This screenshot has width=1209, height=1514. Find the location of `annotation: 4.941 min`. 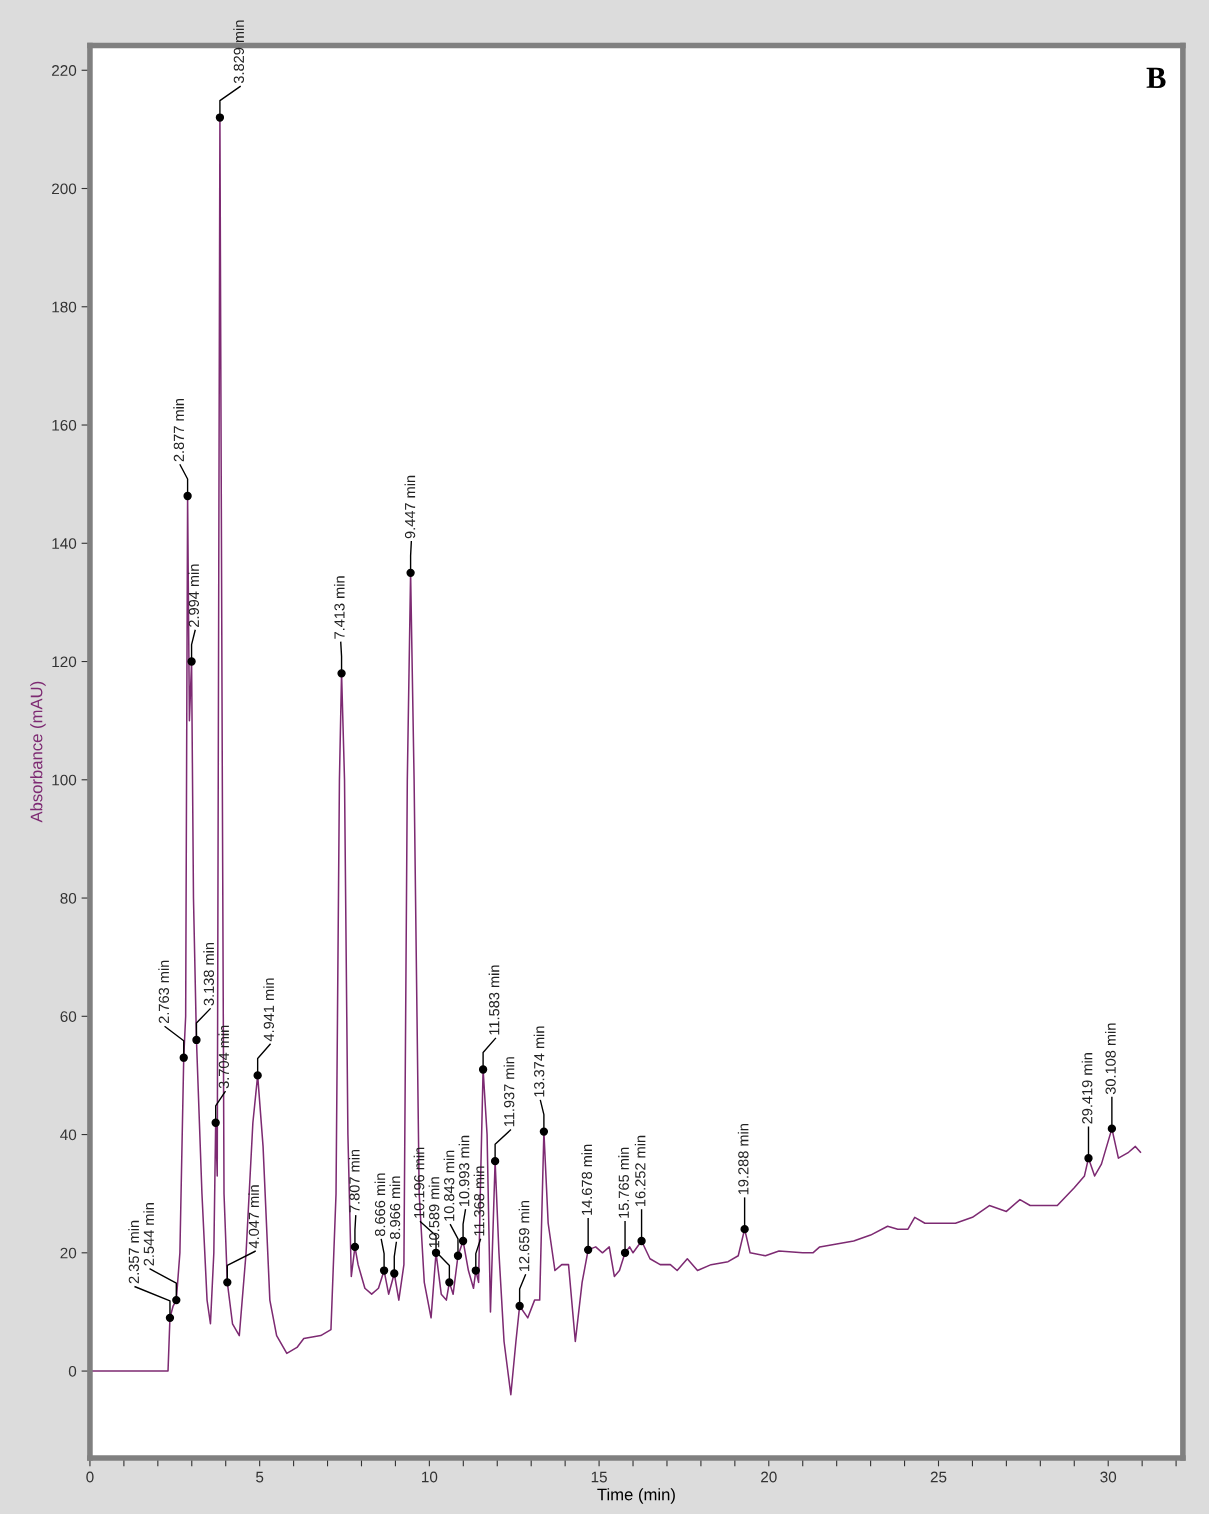

annotation: 4.941 min is located at coordinates (269, 1010).